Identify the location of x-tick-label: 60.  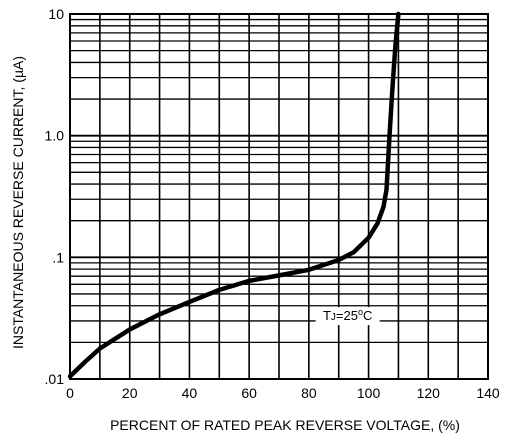
(249, 393).